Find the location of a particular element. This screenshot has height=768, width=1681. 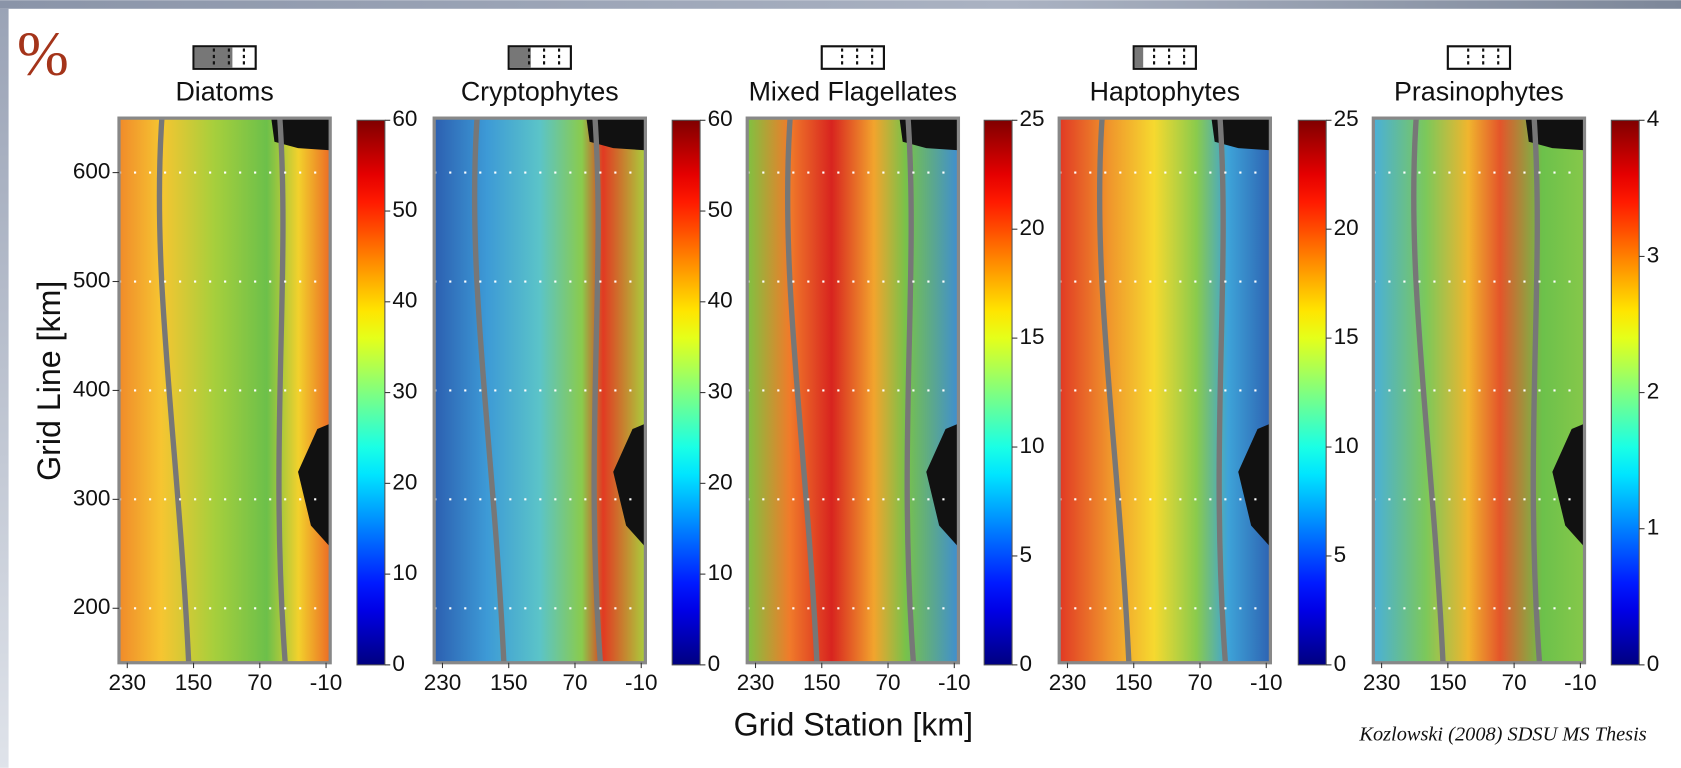

percent-symbol: % is located at coordinates (43, 55).